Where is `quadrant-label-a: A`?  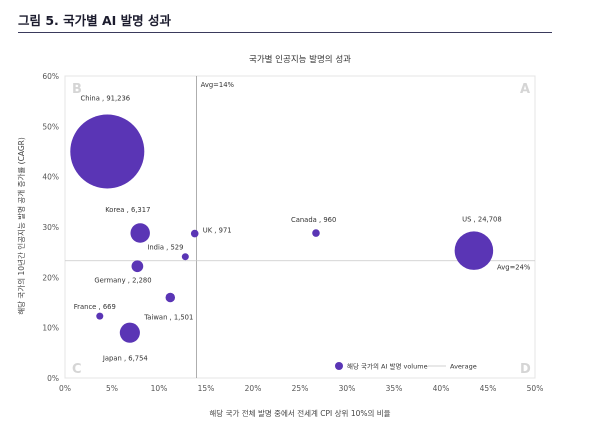 quadrant-label-a: A is located at coordinates (525, 89).